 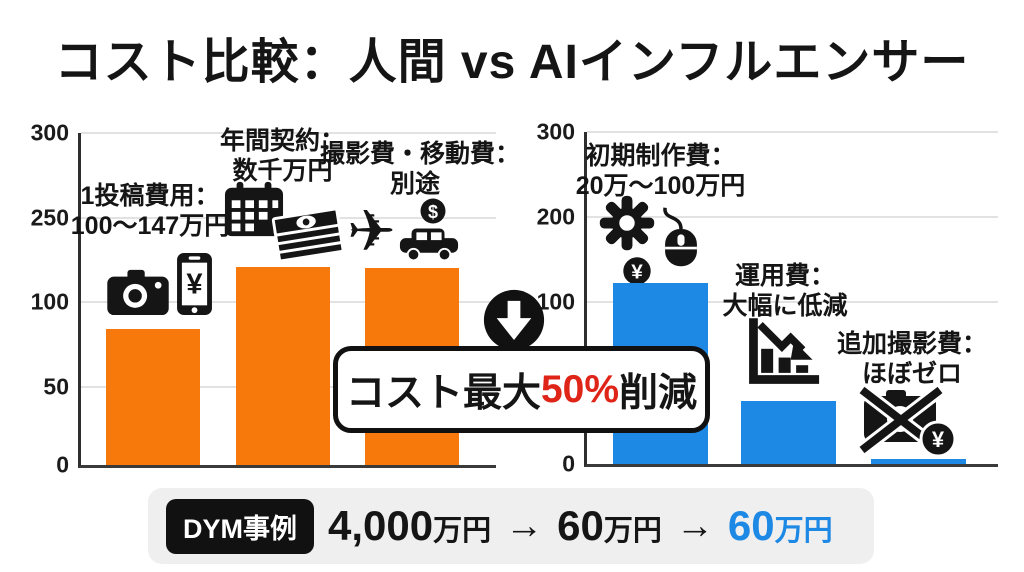 What do you see at coordinates (627, 223) in the screenshot?
I see `gear-icon` at bounding box center [627, 223].